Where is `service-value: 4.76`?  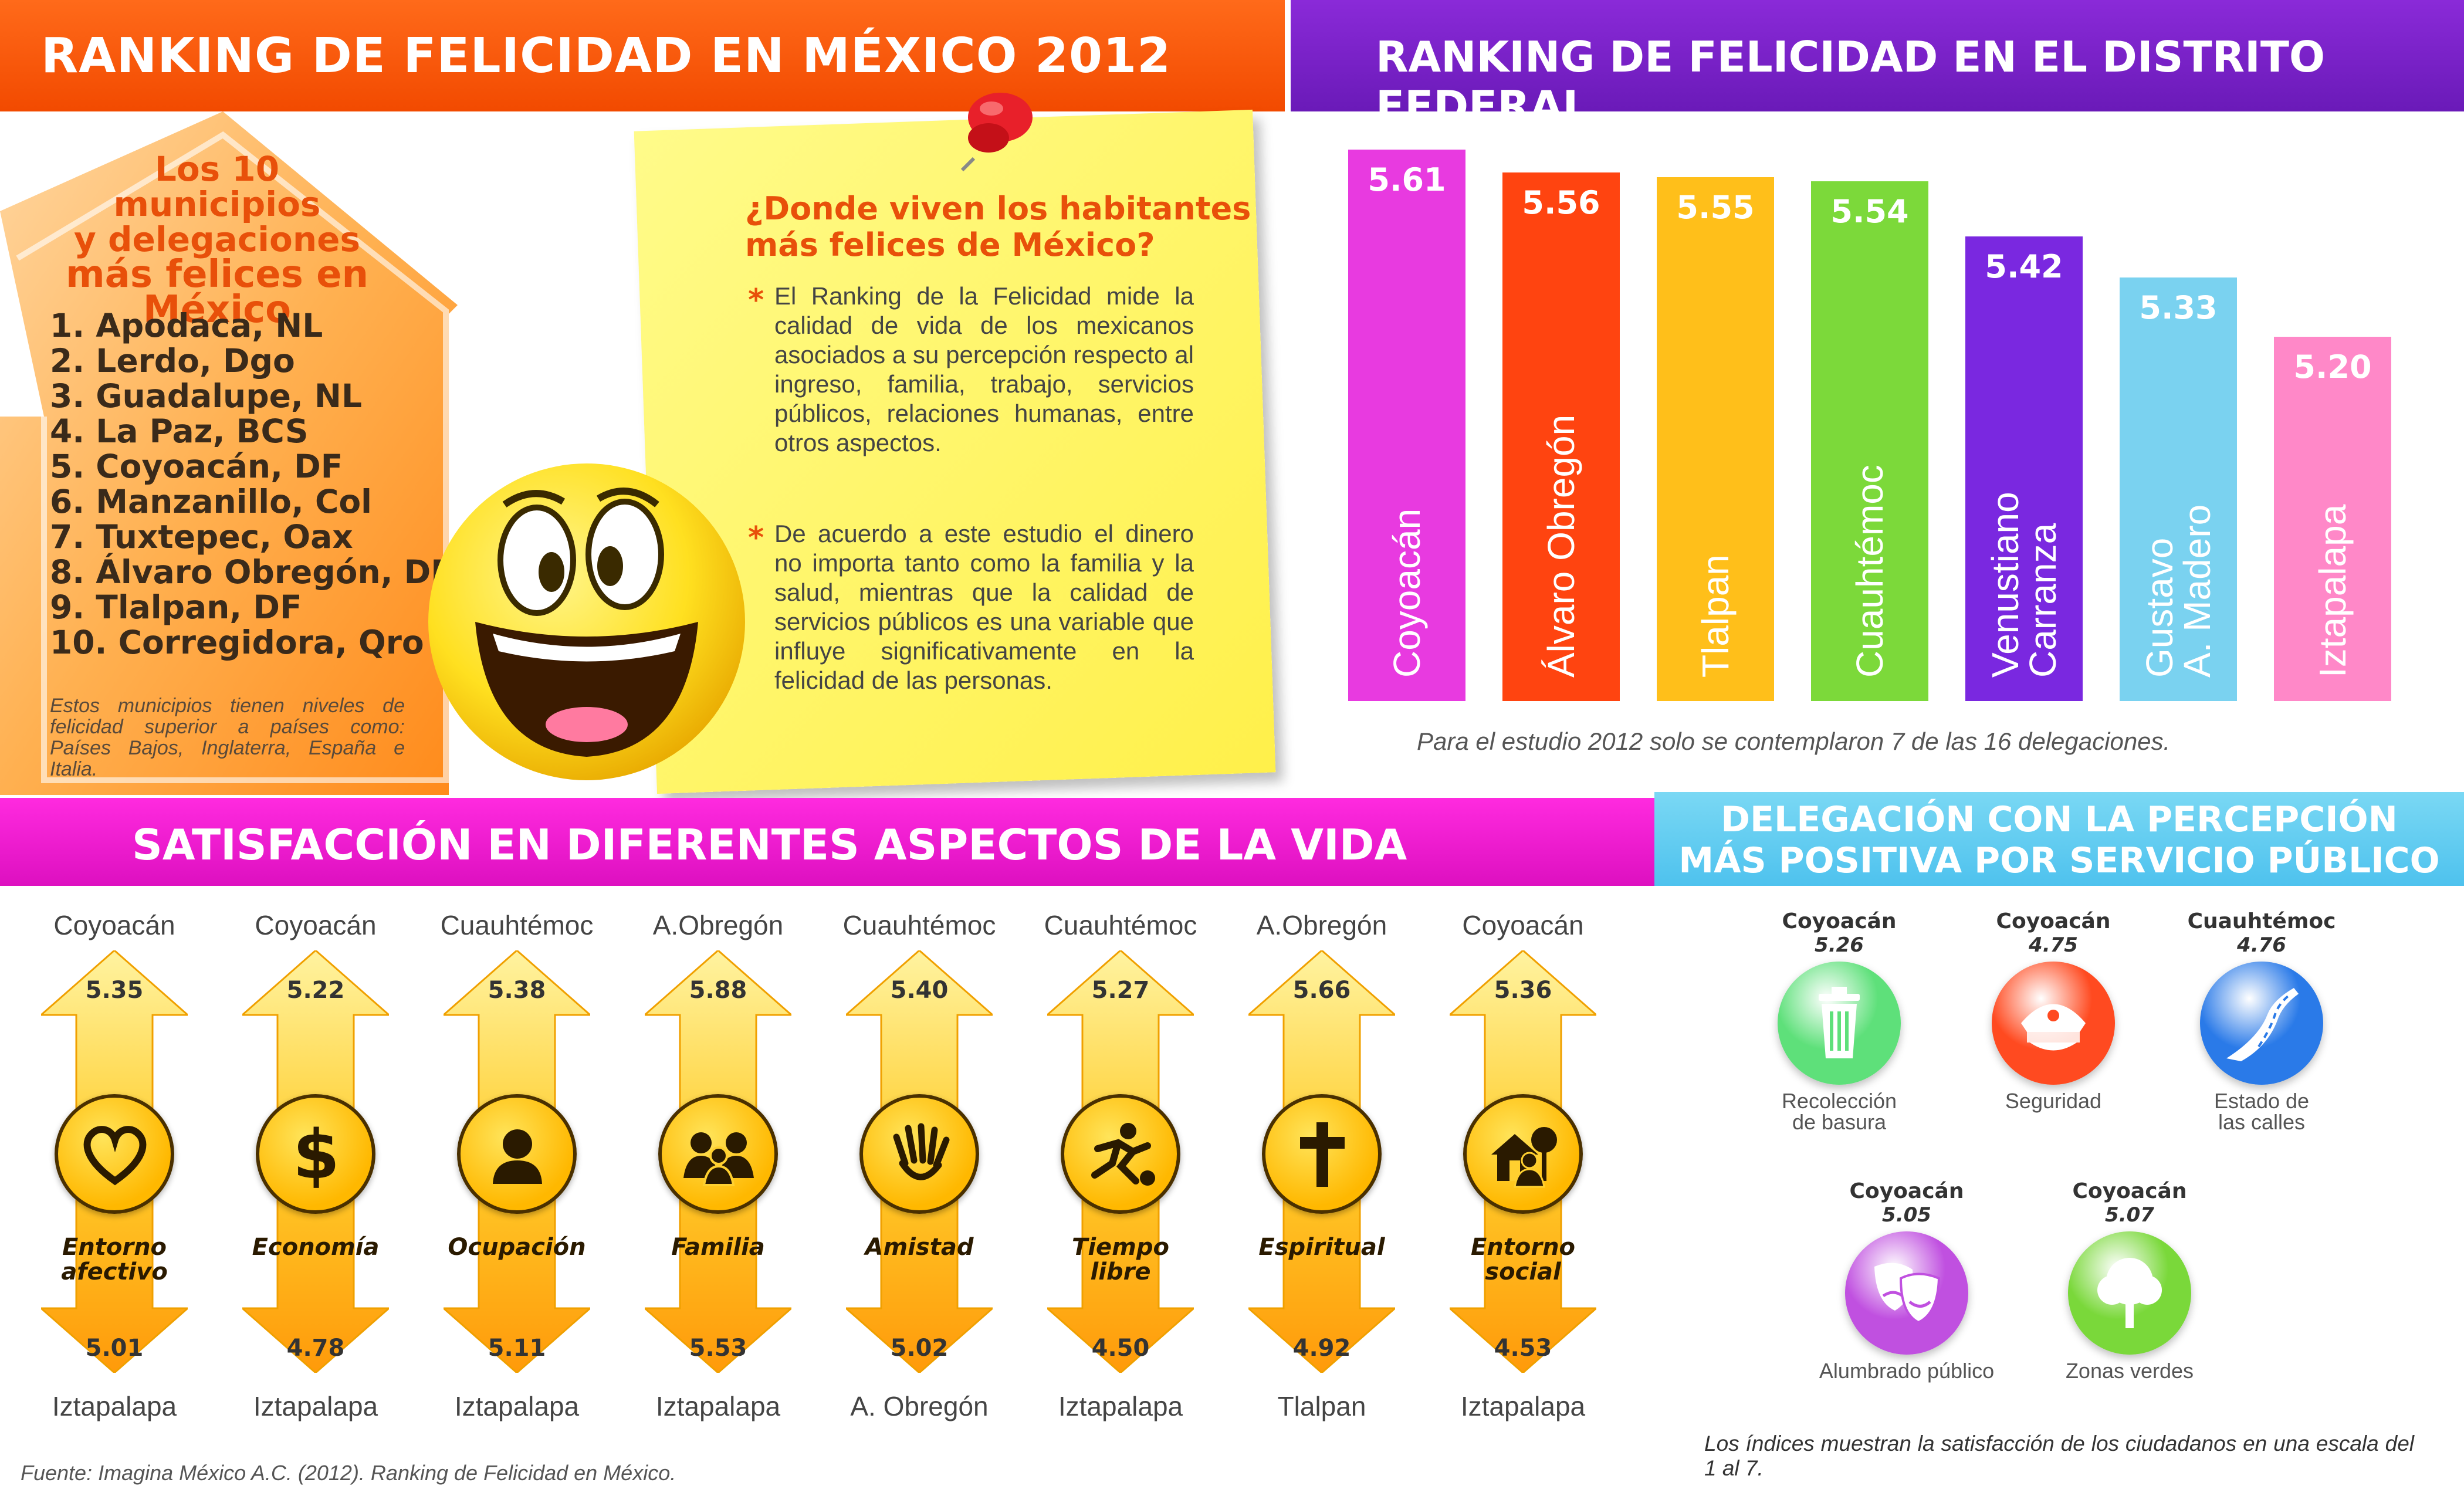 service-value: 4.76 is located at coordinates (2261, 945).